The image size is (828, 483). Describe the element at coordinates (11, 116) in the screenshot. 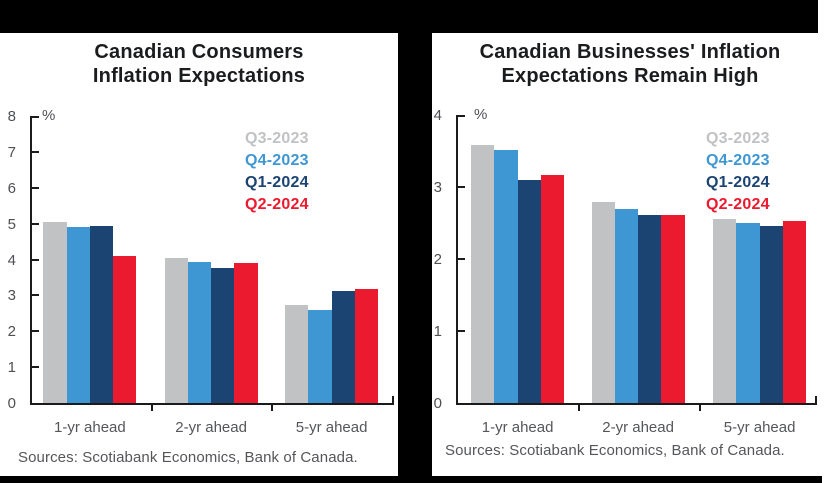

I see `y-tick-label: 8` at that location.